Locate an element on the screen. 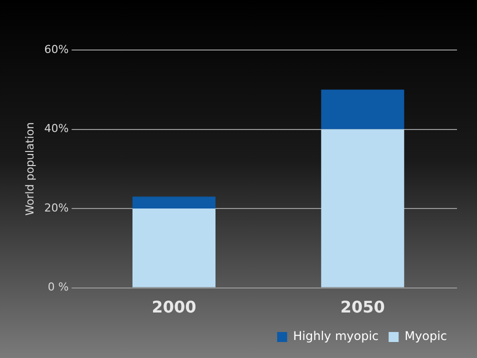 This screenshot has height=358, width=477. y-tick-label: 20% is located at coordinates (56, 207).